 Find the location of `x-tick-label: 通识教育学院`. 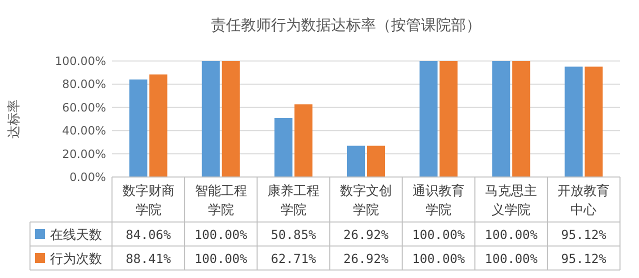

x-tick-label: 通识教育学院 is located at coordinates (438, 200).